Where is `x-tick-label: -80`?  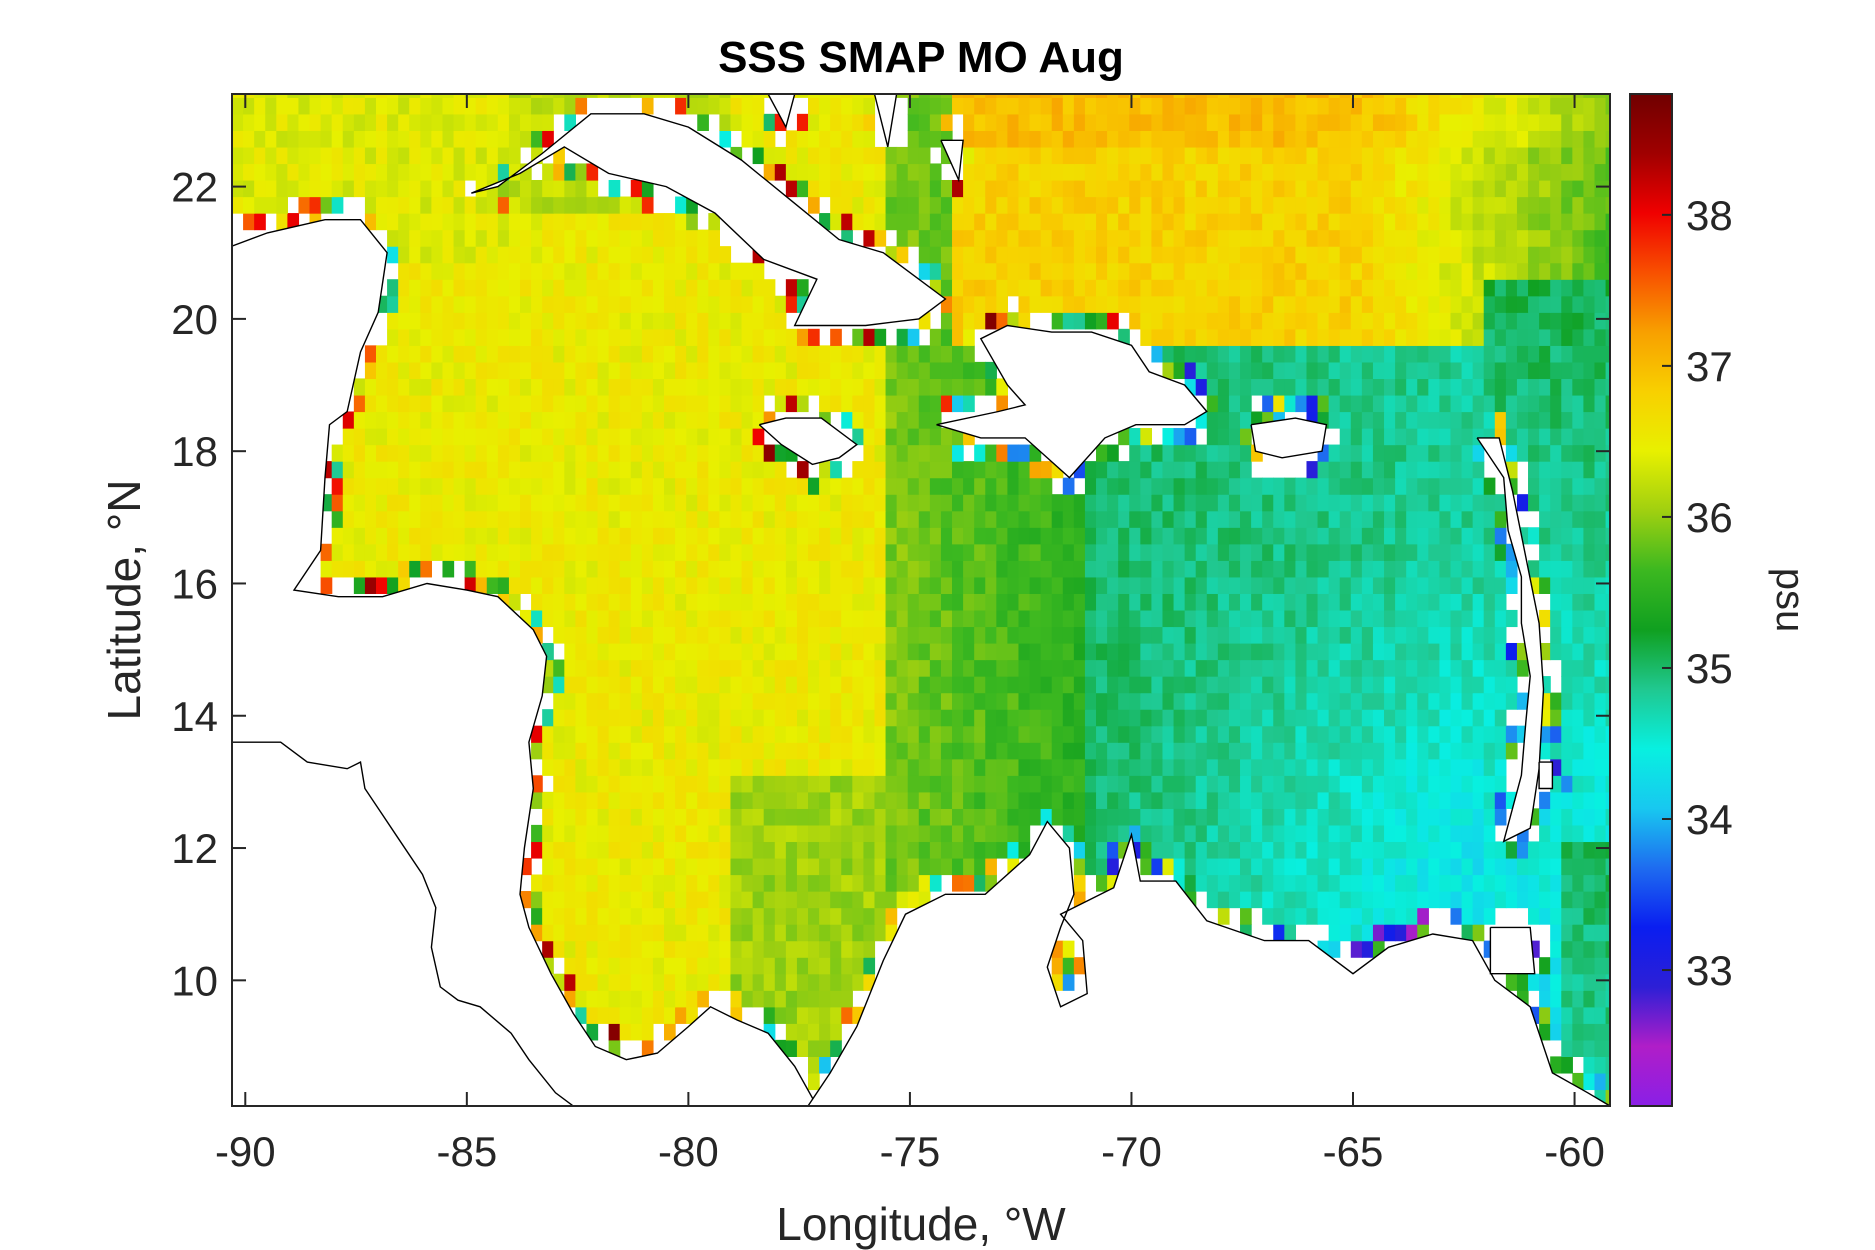 x-tick-label: -80 is located at coordinates (688, 1151).